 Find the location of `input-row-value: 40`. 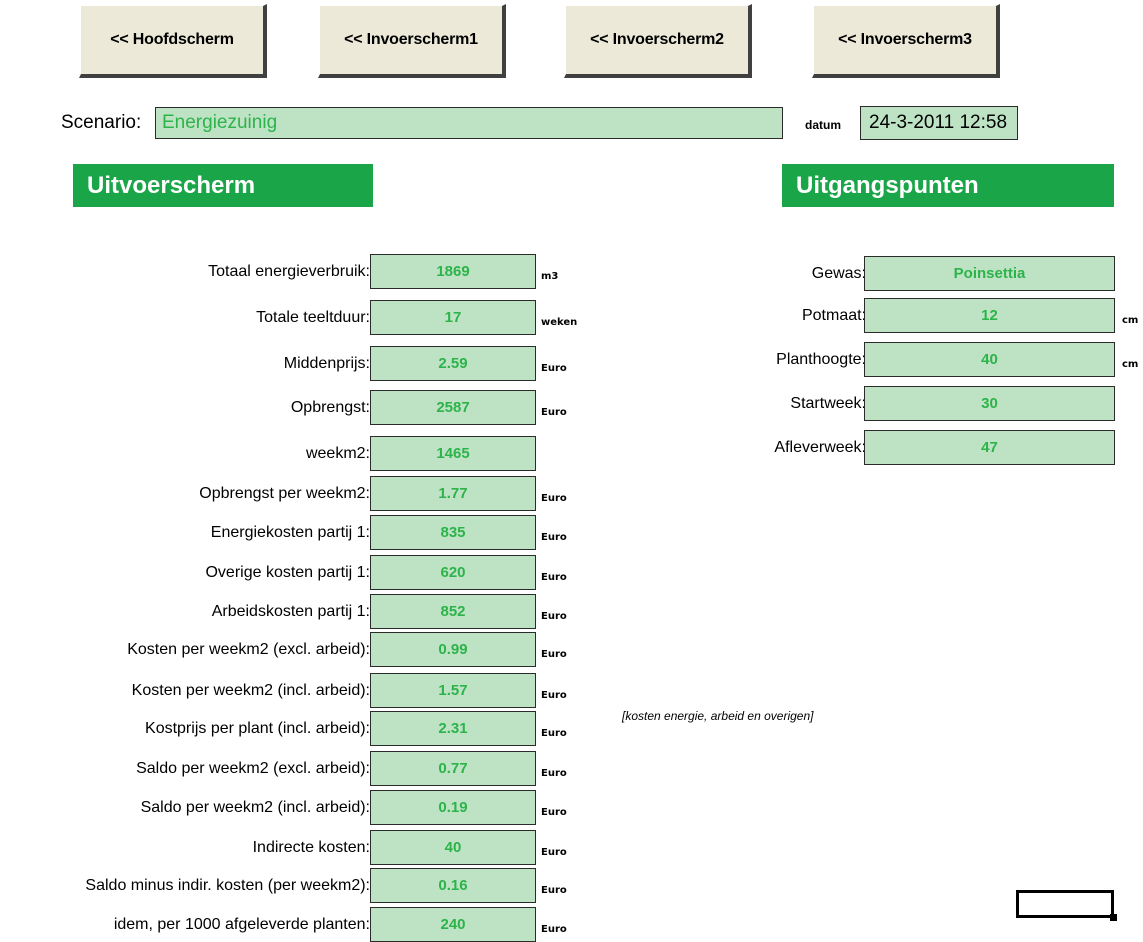

input-row-value: 40 is located at coordinates (989, 359).